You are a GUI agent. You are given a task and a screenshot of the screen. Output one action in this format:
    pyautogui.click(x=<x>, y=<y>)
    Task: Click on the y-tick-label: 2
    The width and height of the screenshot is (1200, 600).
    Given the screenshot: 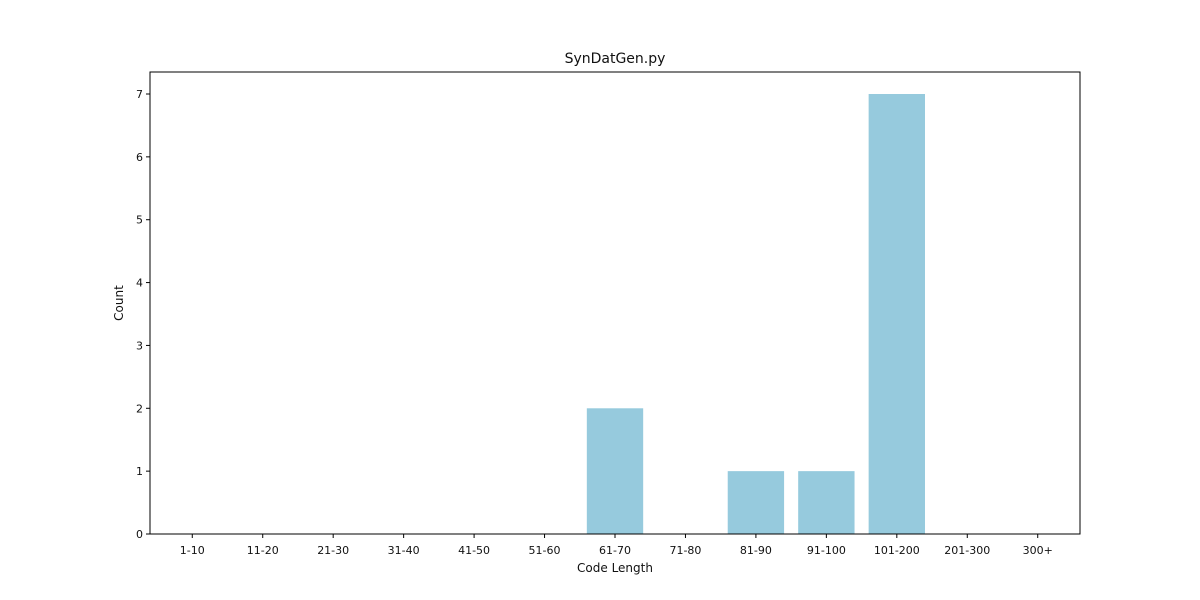 What is the action you would take?
    pyautogui.click(x=139, y=408)
    